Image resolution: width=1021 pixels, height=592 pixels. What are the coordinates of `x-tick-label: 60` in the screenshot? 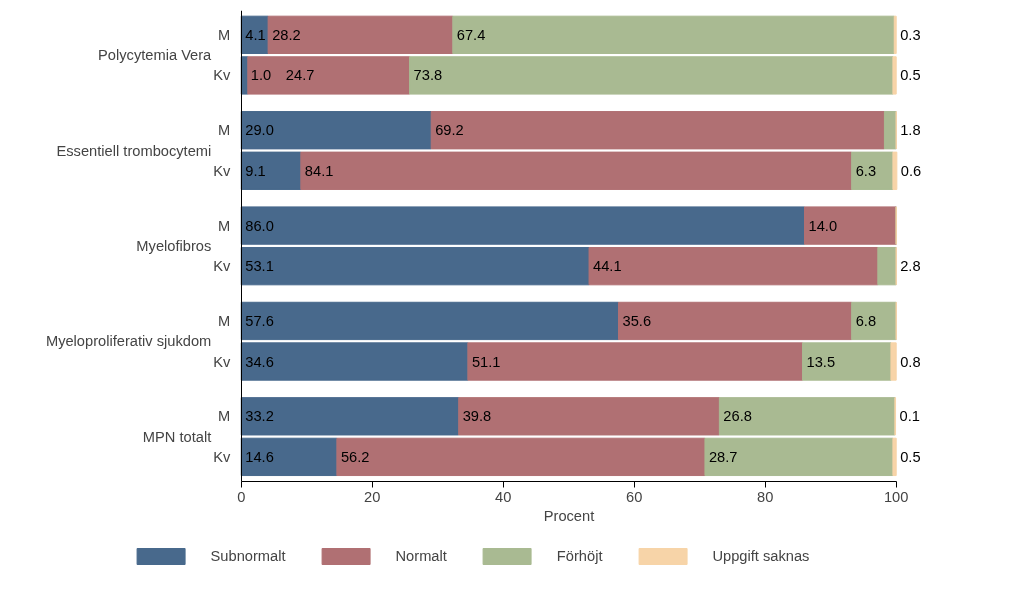 It's located at (634, 497).